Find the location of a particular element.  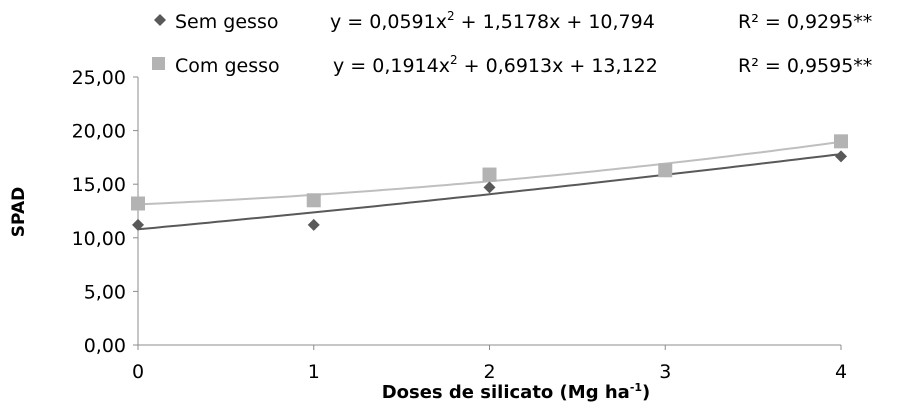

x-tick-label: 0 is located at coordinates (138, 372).